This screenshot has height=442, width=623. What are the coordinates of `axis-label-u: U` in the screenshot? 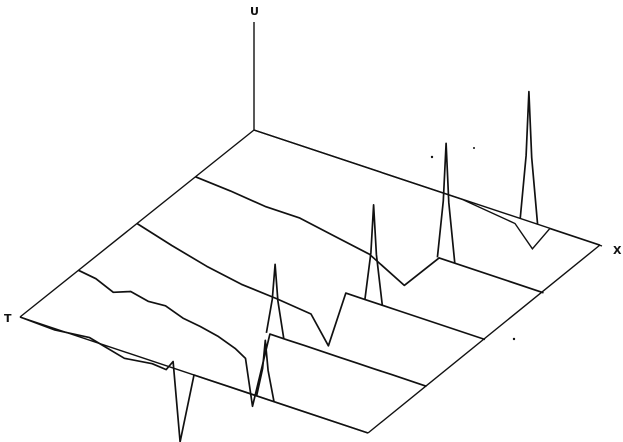 It's located at (254, 11).